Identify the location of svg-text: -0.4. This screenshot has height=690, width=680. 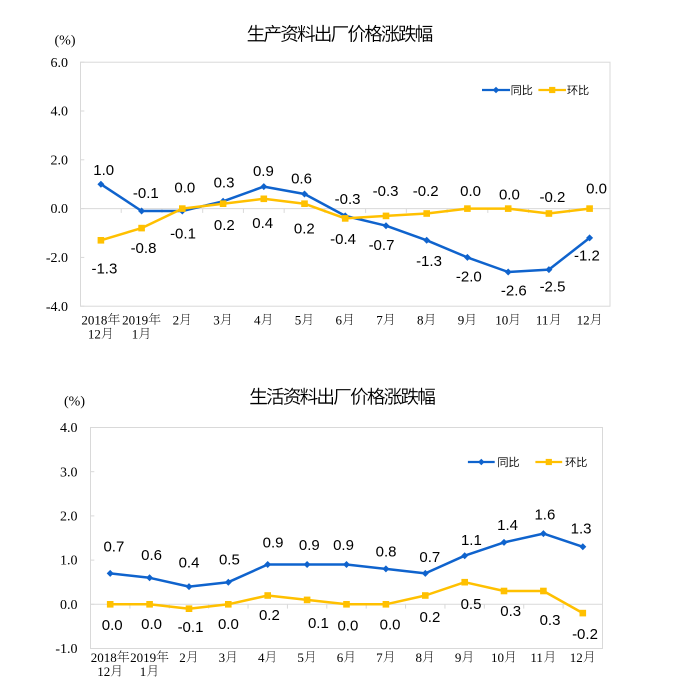
(343, 239).